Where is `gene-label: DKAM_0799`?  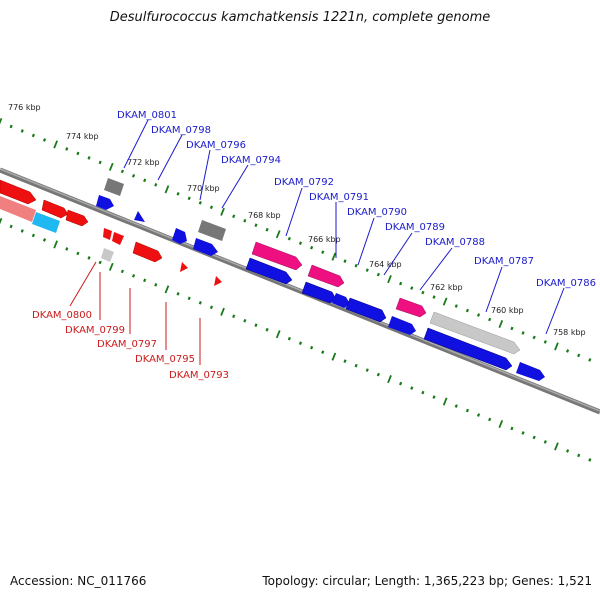
gene-label: DKAM_0799 is located at coordinates (95, 330).